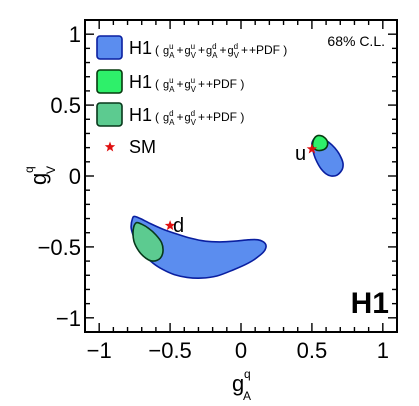 This screenshot has width=419, height=406. Describe the element at coordinates (110, 146) in the screenshot. I see `legend-sm-star` at that location.